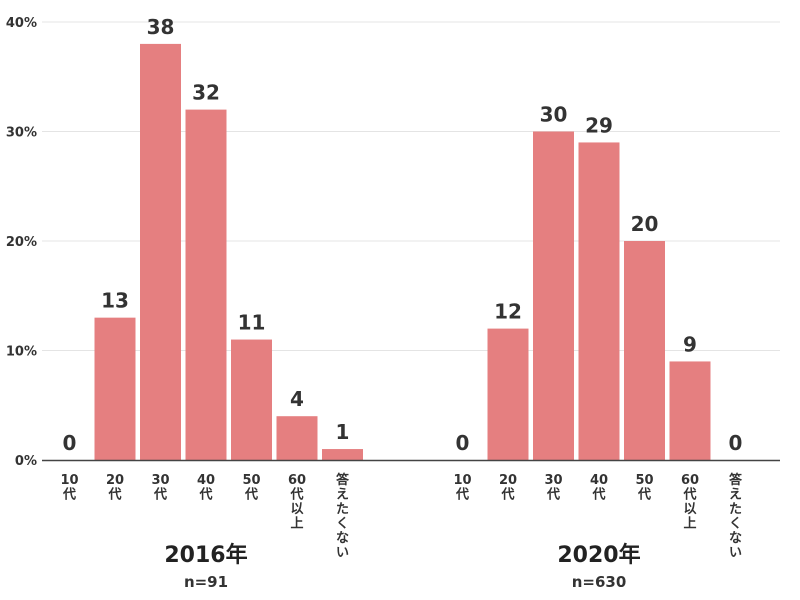 Image resolution: width=800 pixels, height=600 pixels. What do you see at coordinates (599, 582) in the screenshot?
I see `sample-size-label: n=630` at bounding box center [599, 582].